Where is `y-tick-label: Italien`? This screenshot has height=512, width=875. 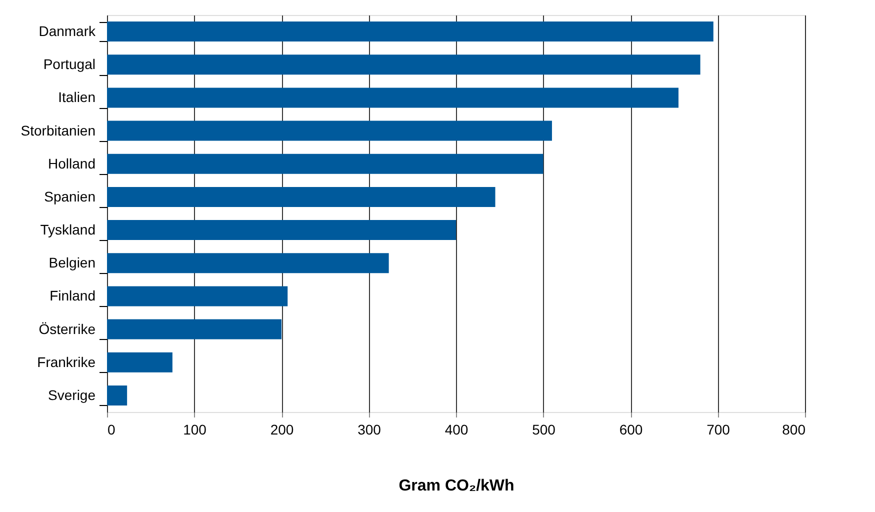 y-tick-label: Italien is located at coordinates (77, 97).